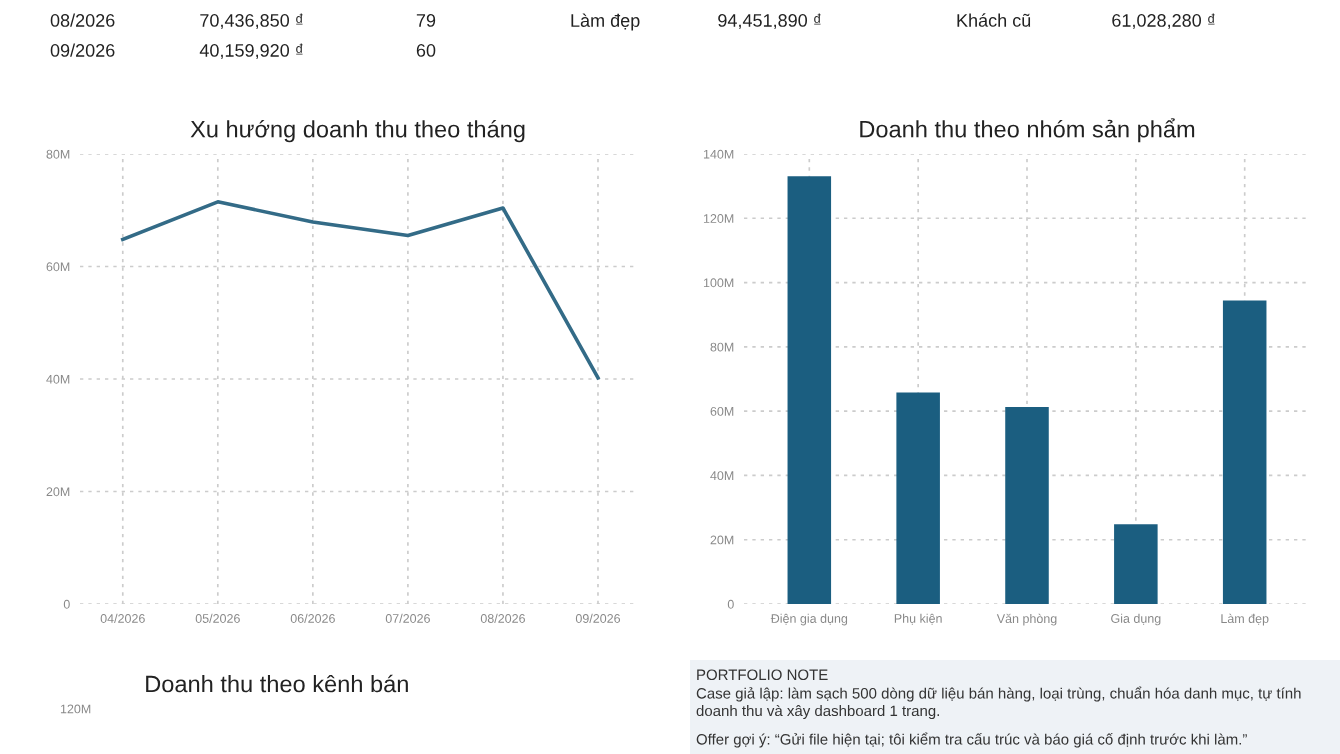 The width and height of the screenshot is (1340, 754). Describe the element at coordinates (82, 20) in the screenshot. I see `text: 08/2026` at that location.